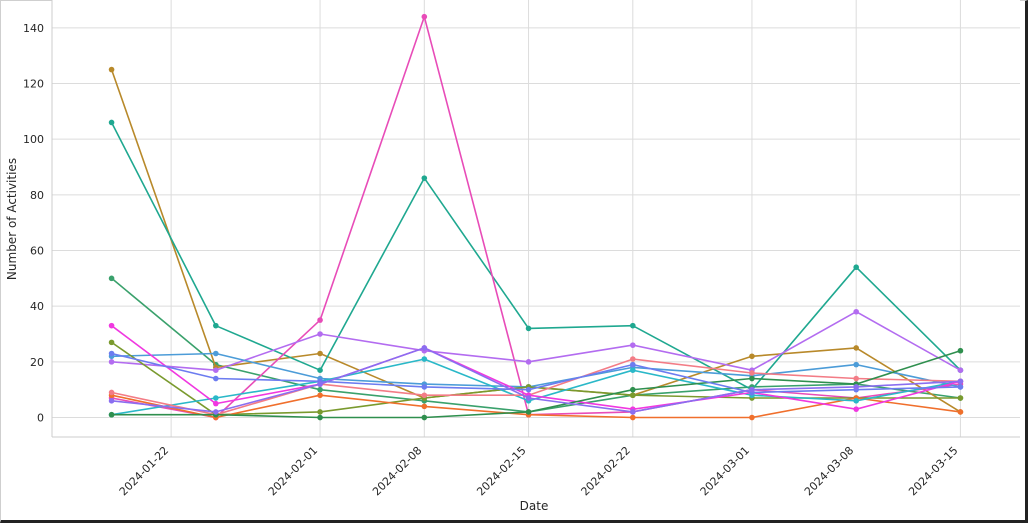 This screenshot has width=1028, height=523. I want to click on x-tick-label: 2024-02-08, so click(397, 471).